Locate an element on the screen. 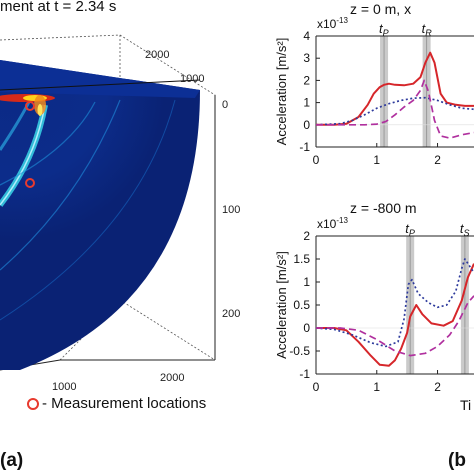 This screenshot has height=474, width=474. y-tick-label: 1.5 is located at coordinates (301, 259).